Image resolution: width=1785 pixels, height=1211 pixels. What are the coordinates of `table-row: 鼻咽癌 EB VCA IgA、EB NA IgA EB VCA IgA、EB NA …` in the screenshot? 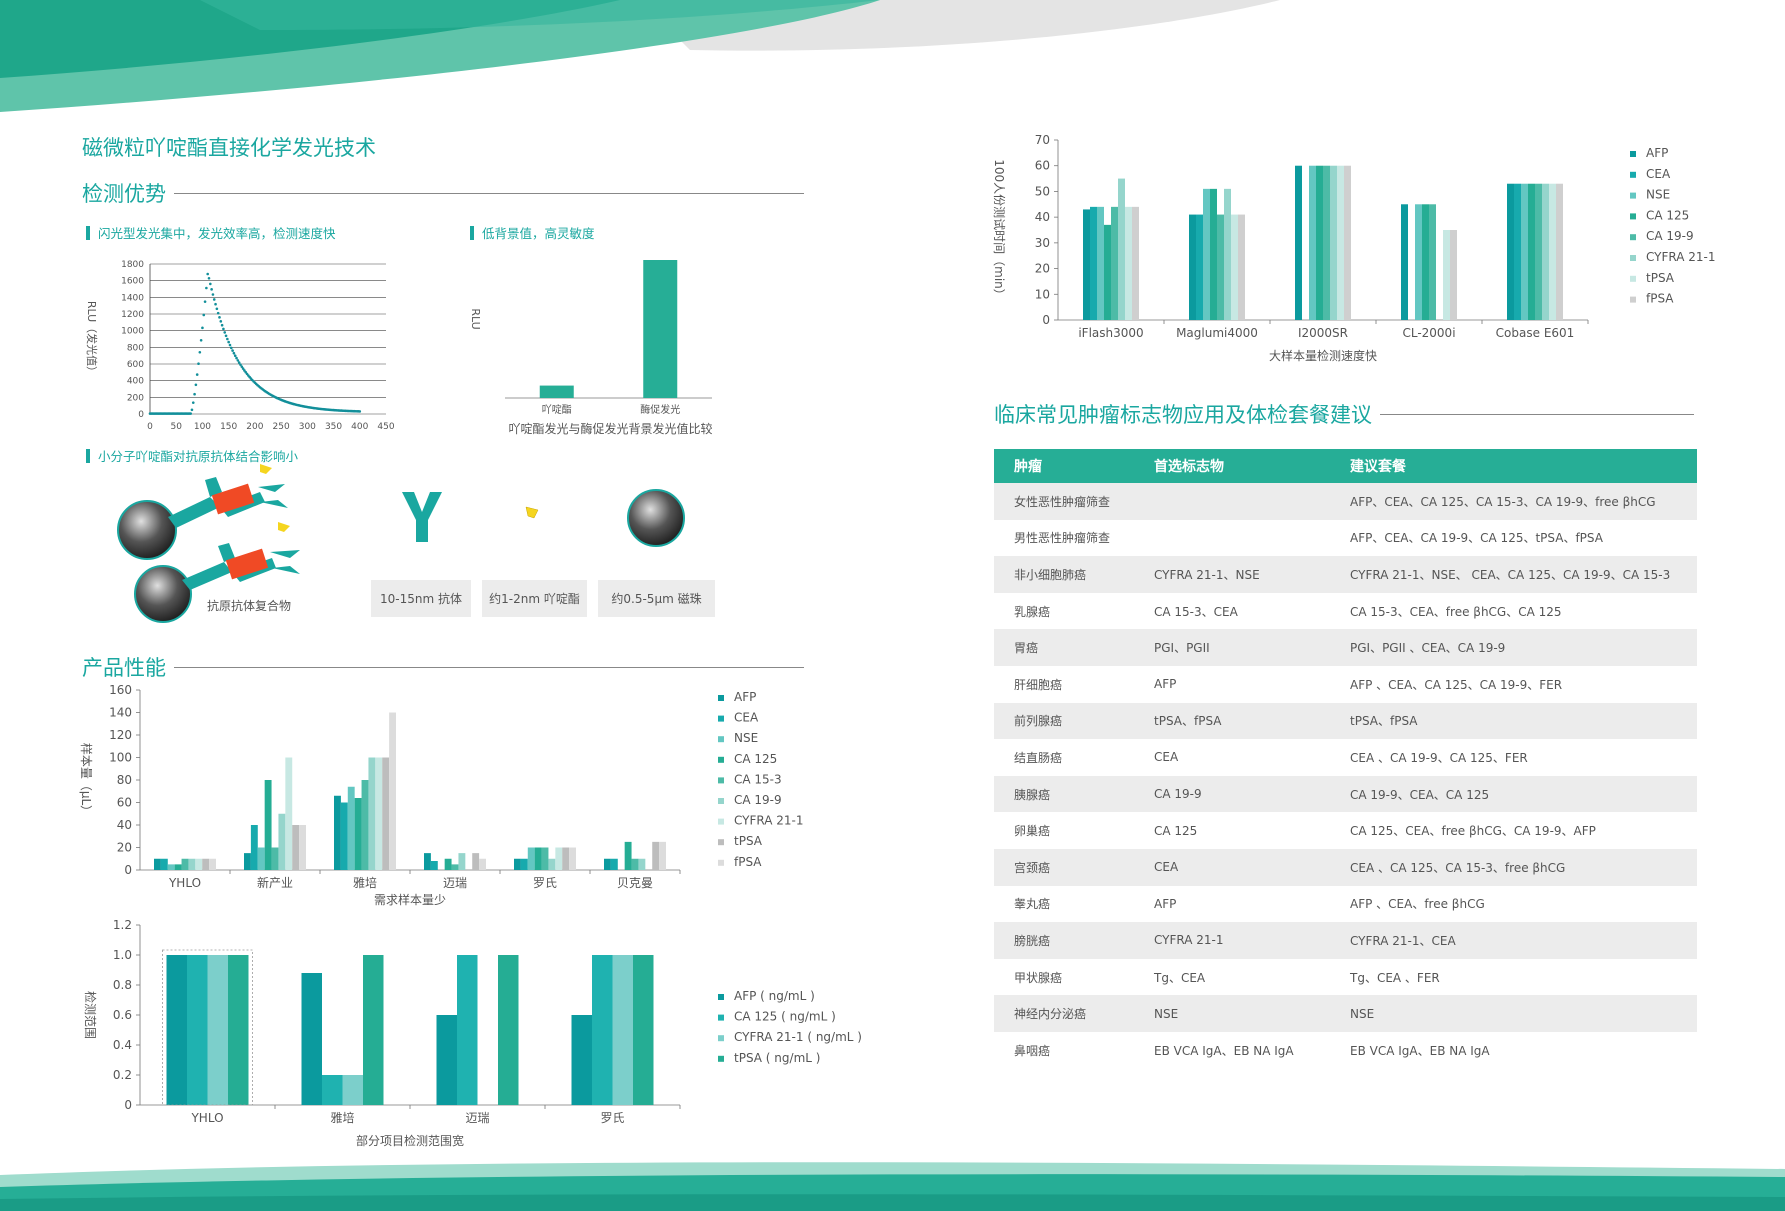 It's located at (1345, 1050).